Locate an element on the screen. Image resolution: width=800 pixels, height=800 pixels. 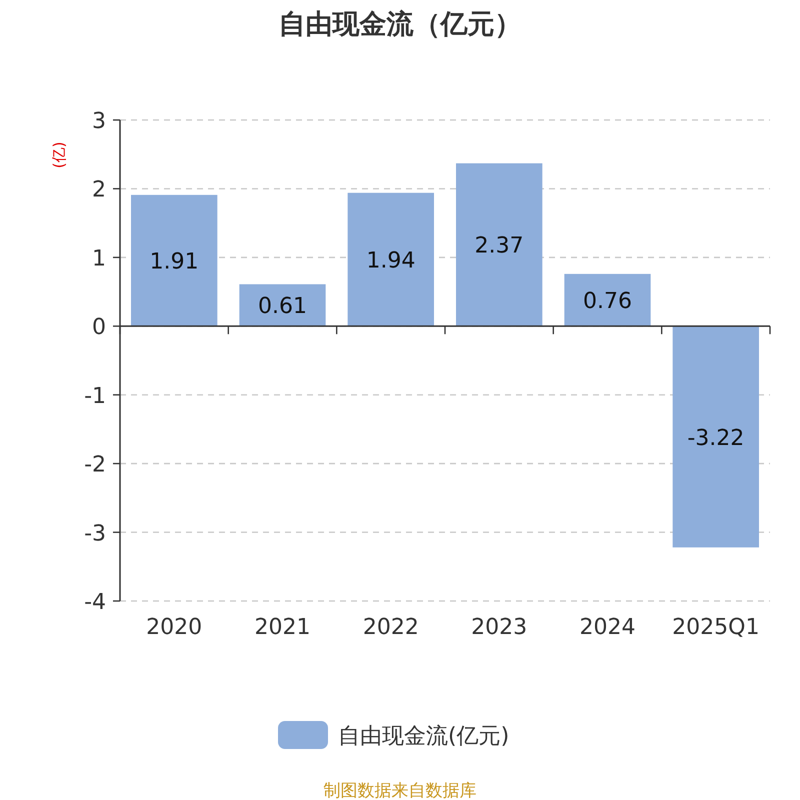
data-label: 0.61 is located at coordinates (282, 307).